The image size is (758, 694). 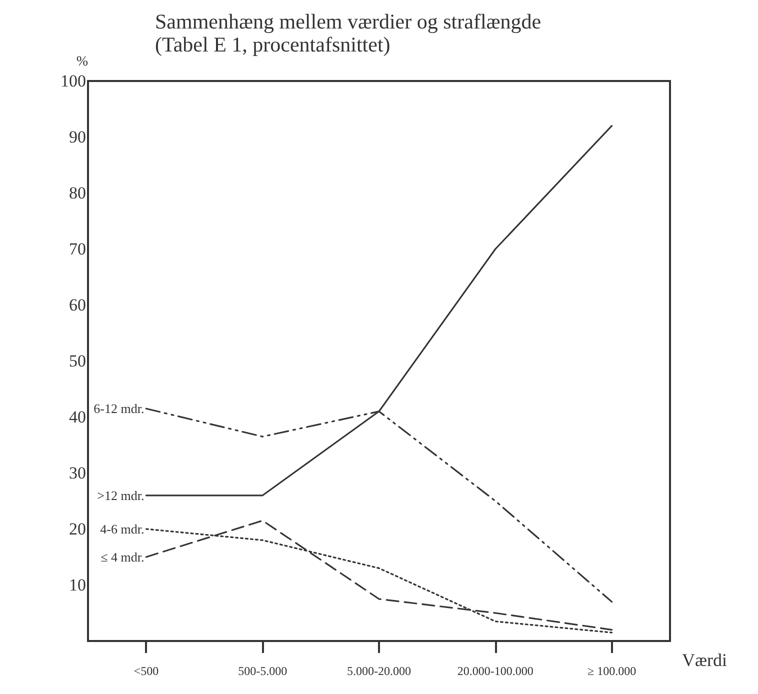 What do you see at coordinates (77, 361) in the screenshot?
I see `y-tick-label: 50` at bounding box center [77, 361].